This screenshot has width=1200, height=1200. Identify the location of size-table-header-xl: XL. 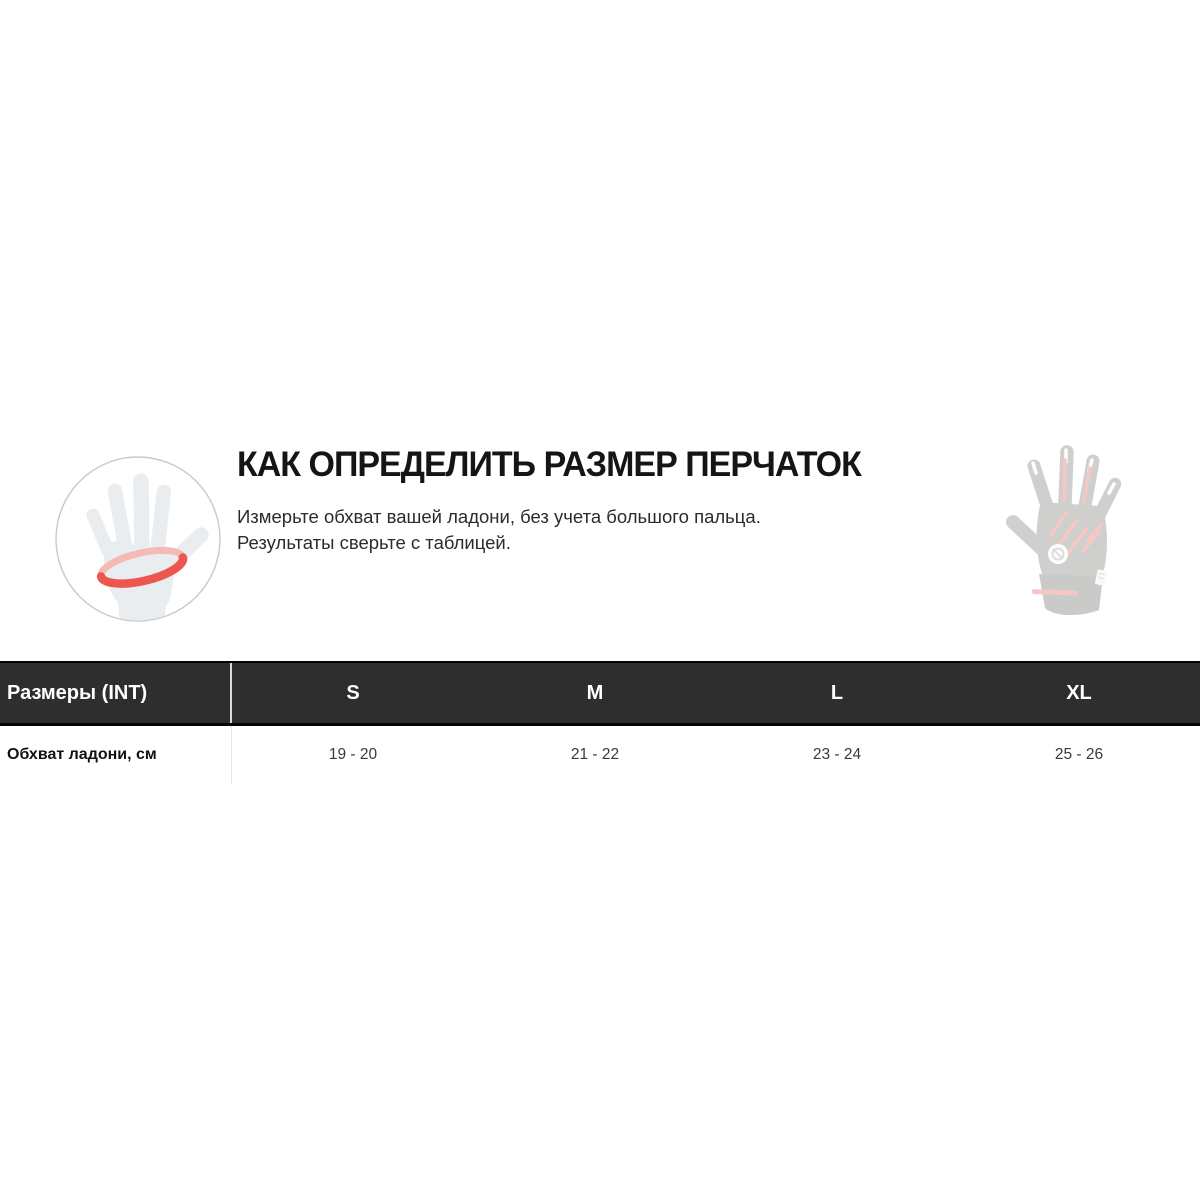
(1079, 692).